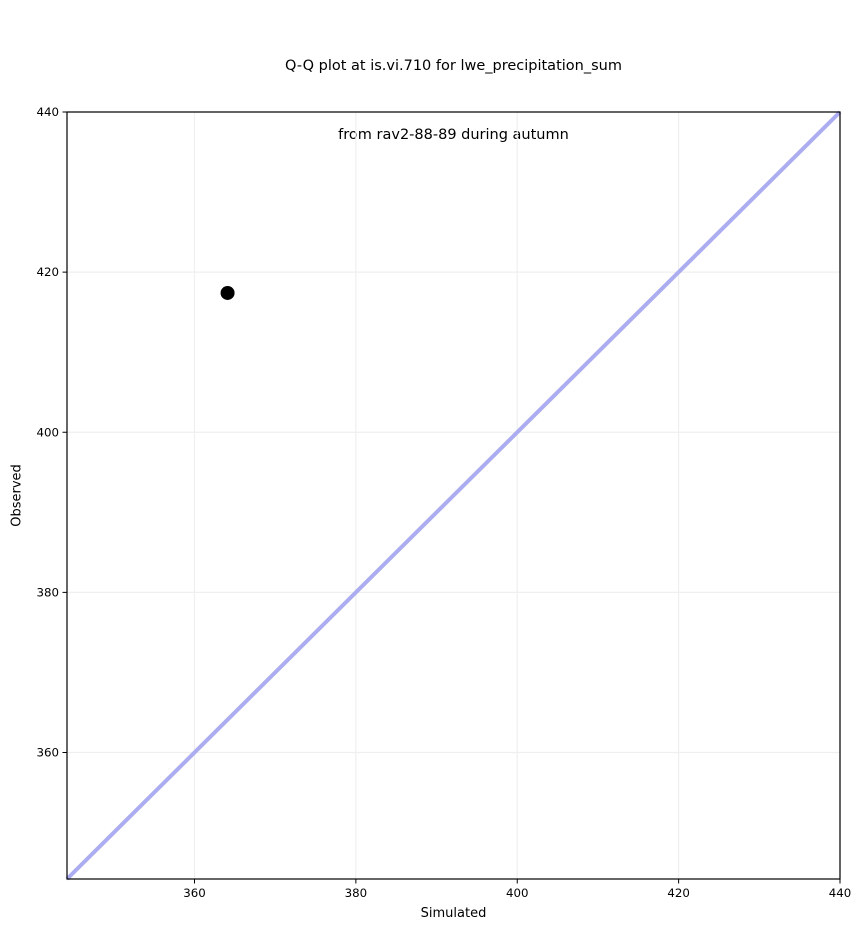 The image size is (861, 934). What do you see at coordinates (227, 292) in the screenshot?
I see `data-point` at bounding box center [227, 292].